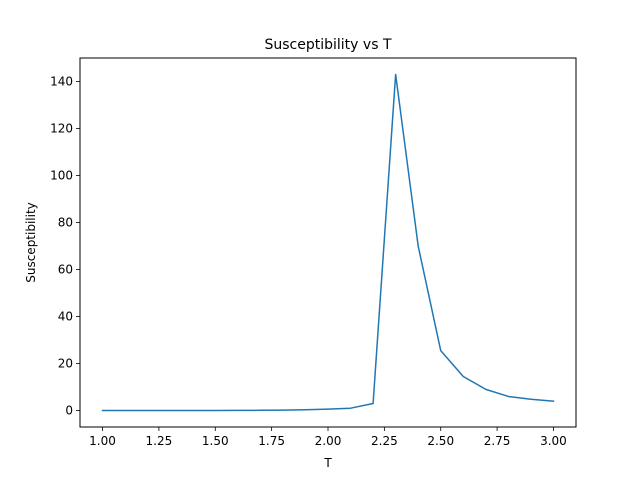 This screenshot has width=640, height=480. Describe the element at coordinates (61, 82) in the screenshot. I see `y-tick-label: 140` at that location.